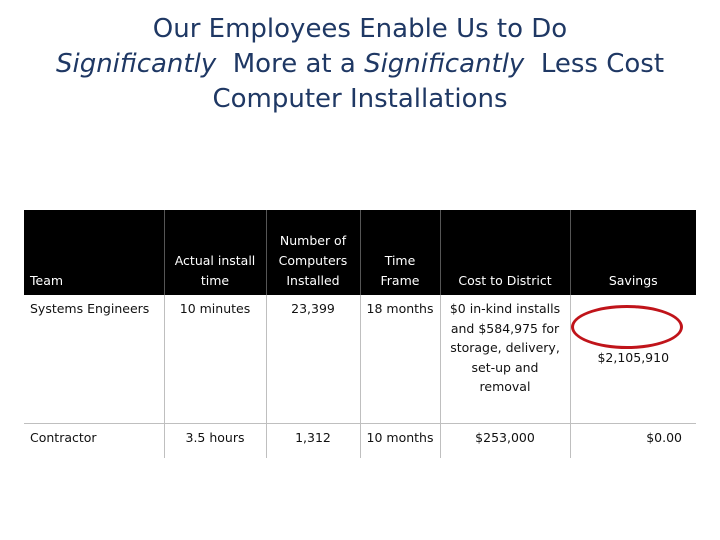 This screenshot has height=540, width=720. What do you see at coordinates (214, 252) in the screenshot?
I see `header-install-time: Actual install time` at bounding box center [214, 252].